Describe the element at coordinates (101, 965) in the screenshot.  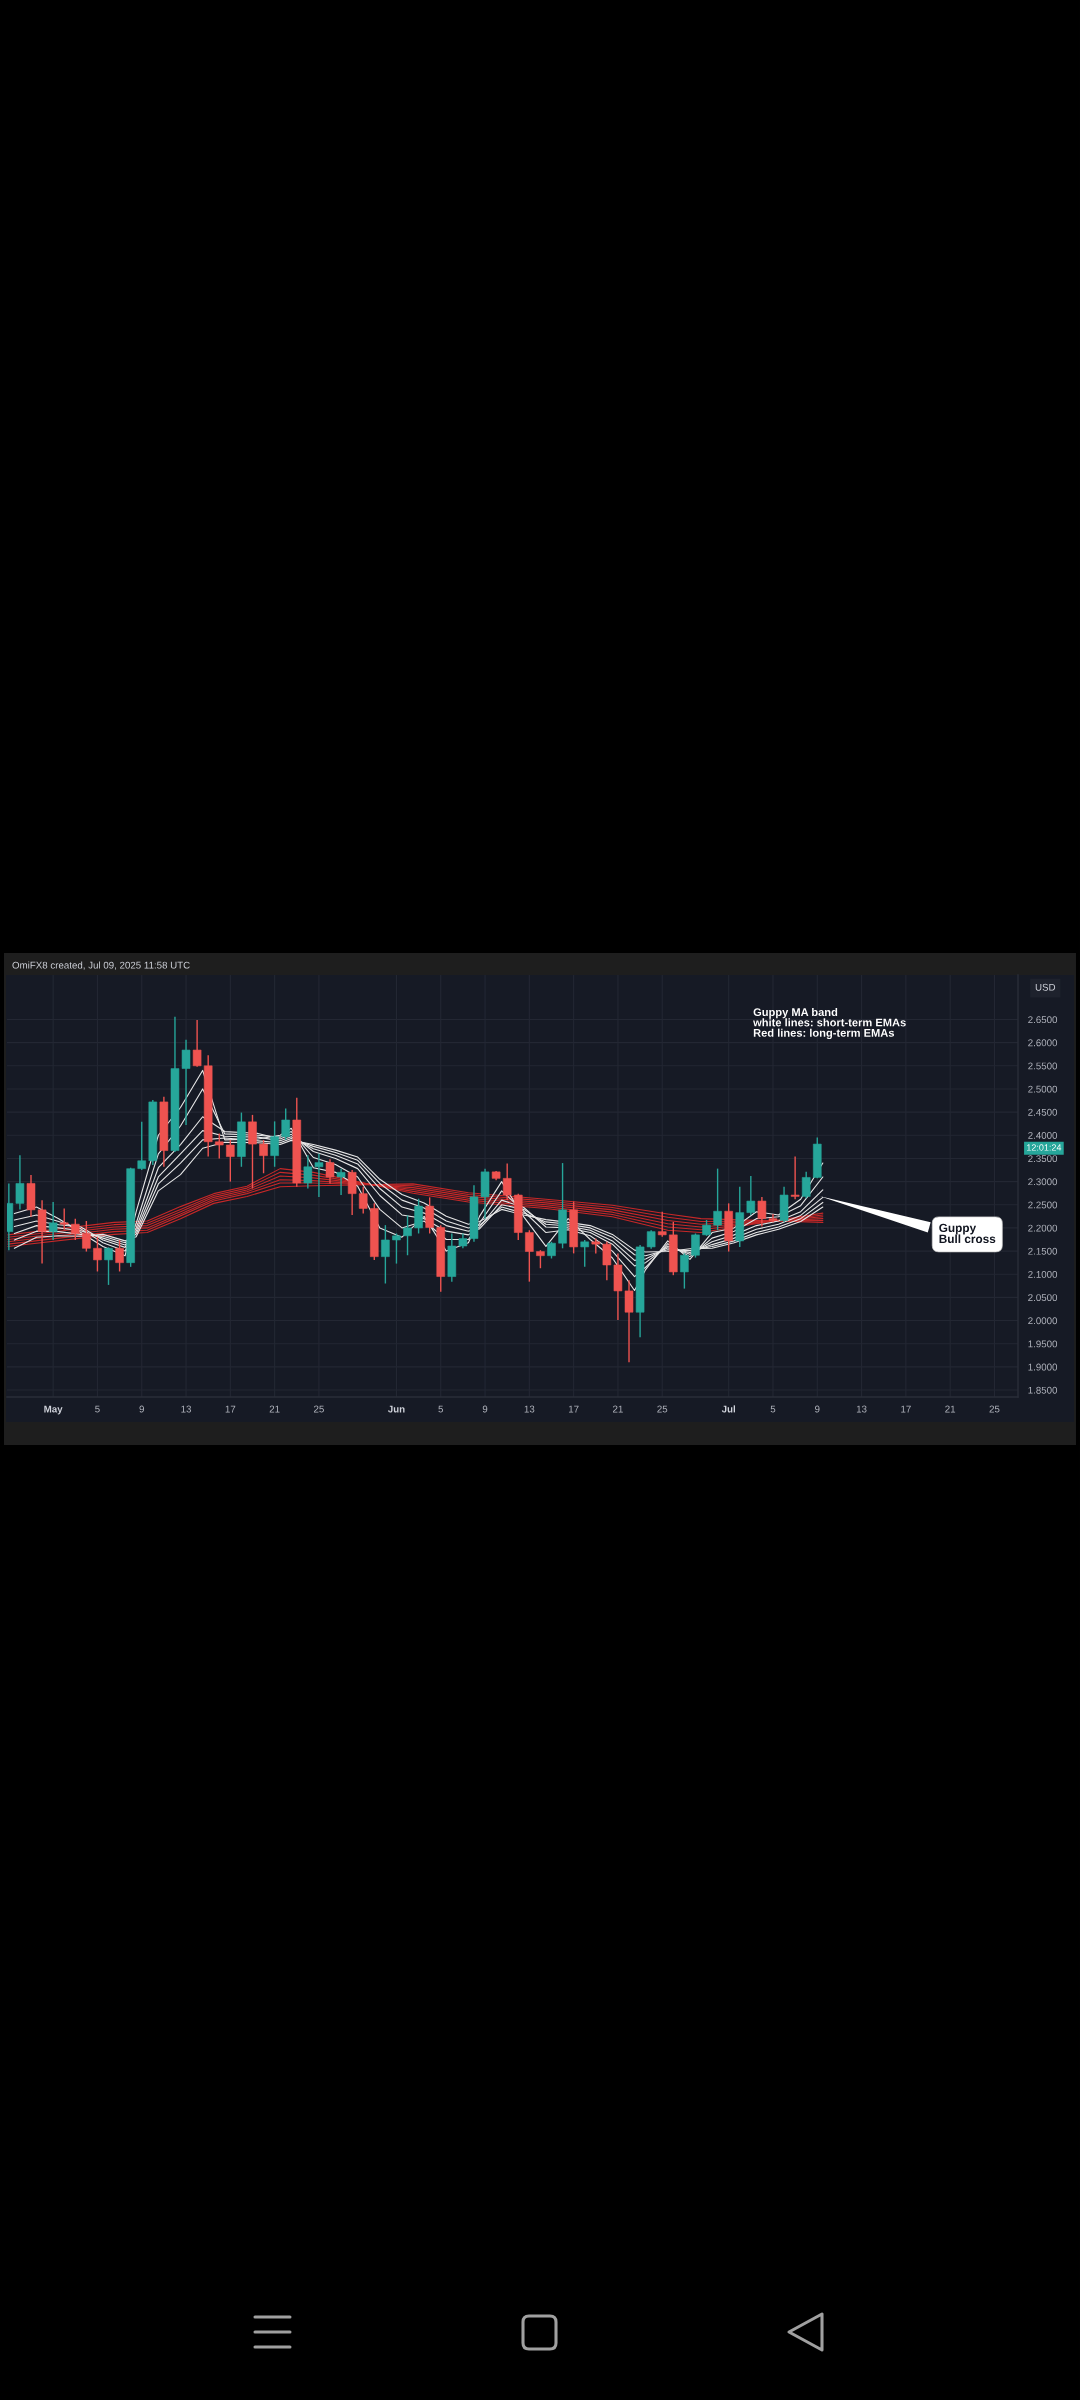
I see `chart-title: OmiFX8 created, Jul 09, 2025 11:58 UTC` at that location.